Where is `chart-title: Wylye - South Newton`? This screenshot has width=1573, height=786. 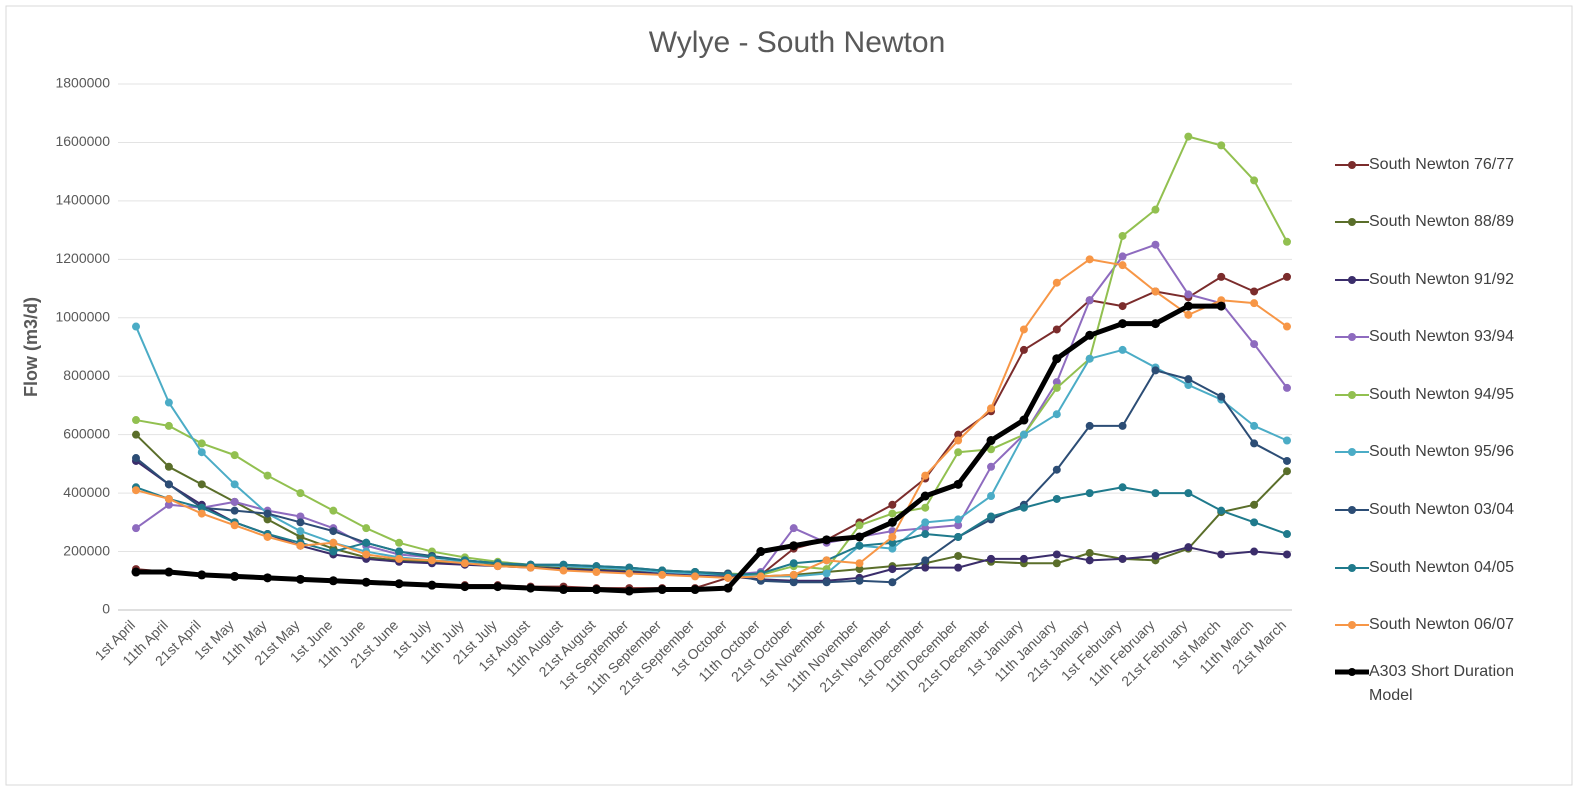 chart-title: Wylye - South Newton is located at coordinates (797, 42).